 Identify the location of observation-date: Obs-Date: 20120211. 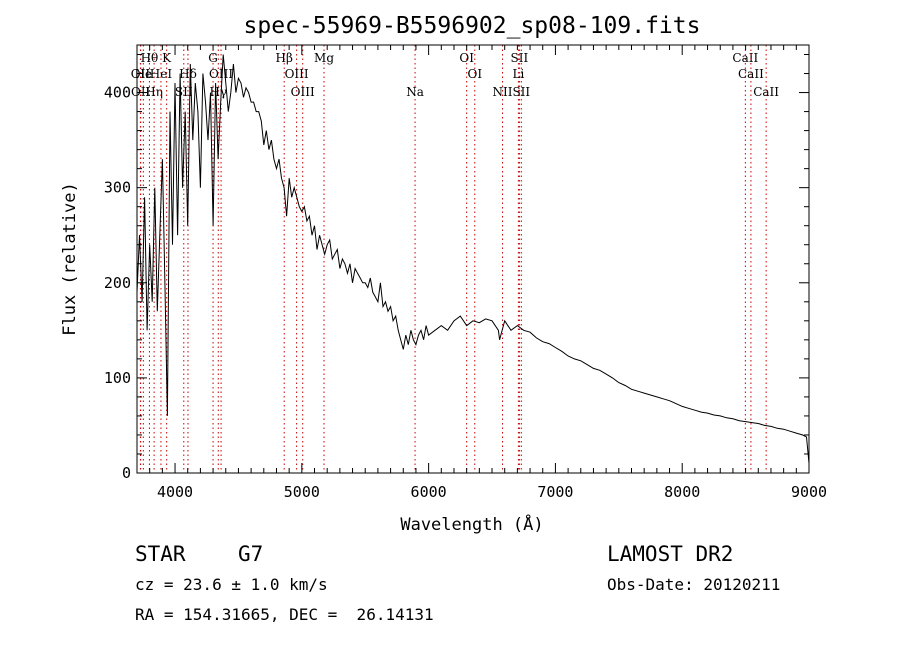
(694, 584).